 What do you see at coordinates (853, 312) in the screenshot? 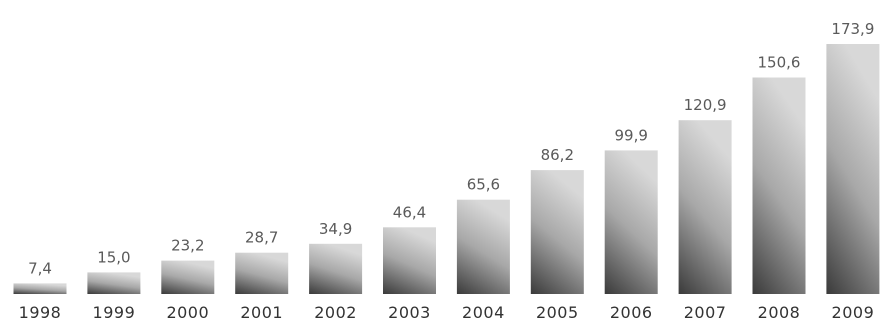
I see `x-tick-2009: 2009` at bounding box center [853, 312].